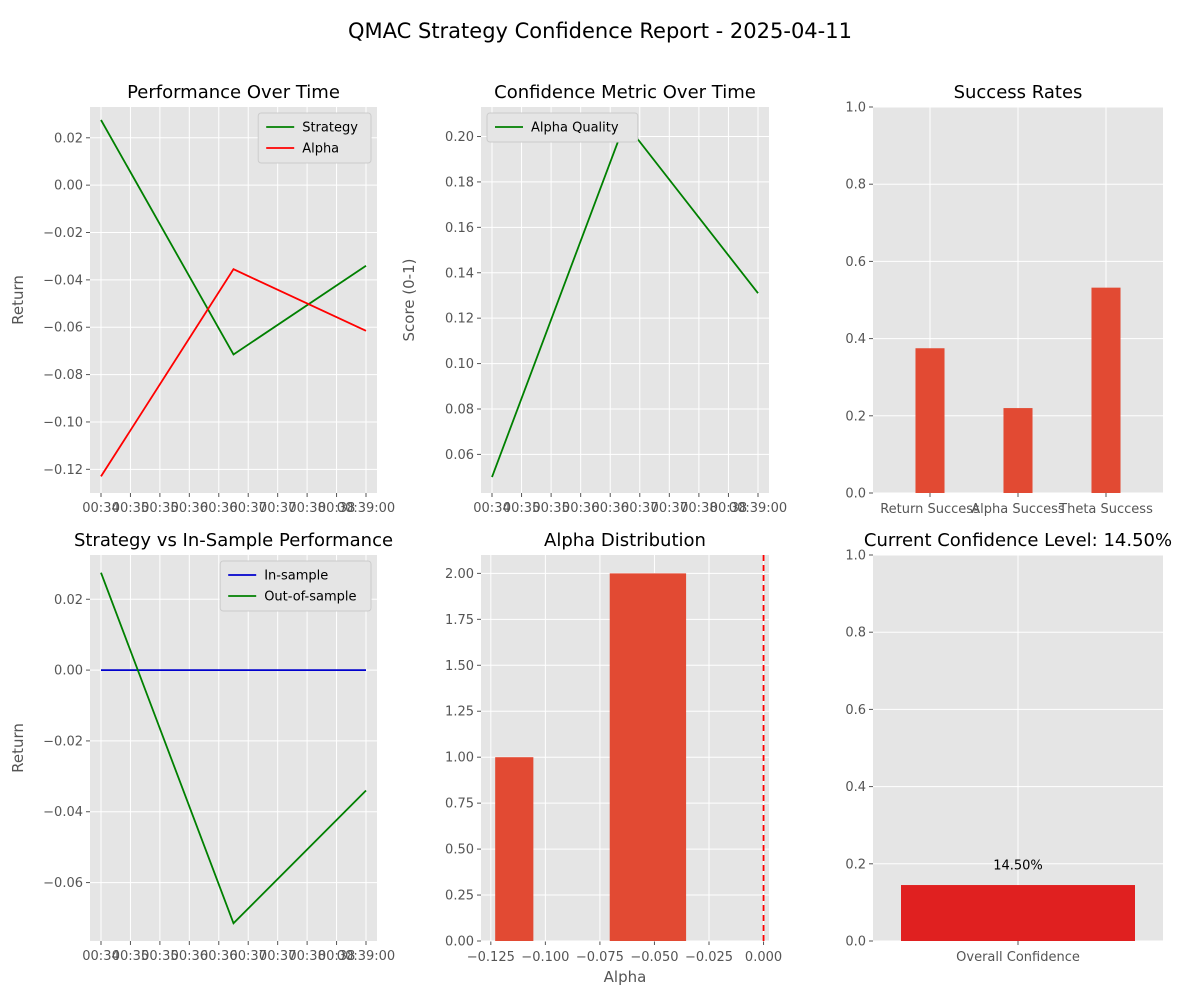  Describe the element at coordinates (233, 237) in the screenshot. I see `series-line-strategy` at that location.